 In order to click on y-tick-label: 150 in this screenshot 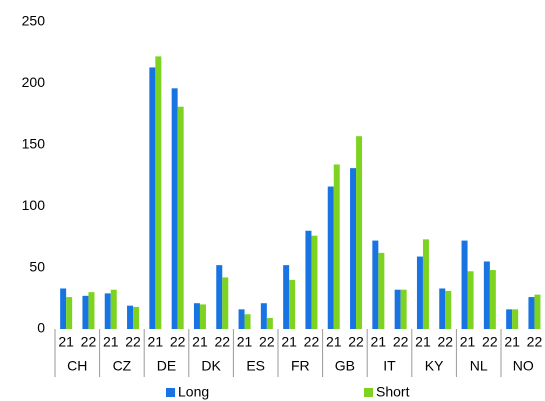, I will do `click(34, 144)`.